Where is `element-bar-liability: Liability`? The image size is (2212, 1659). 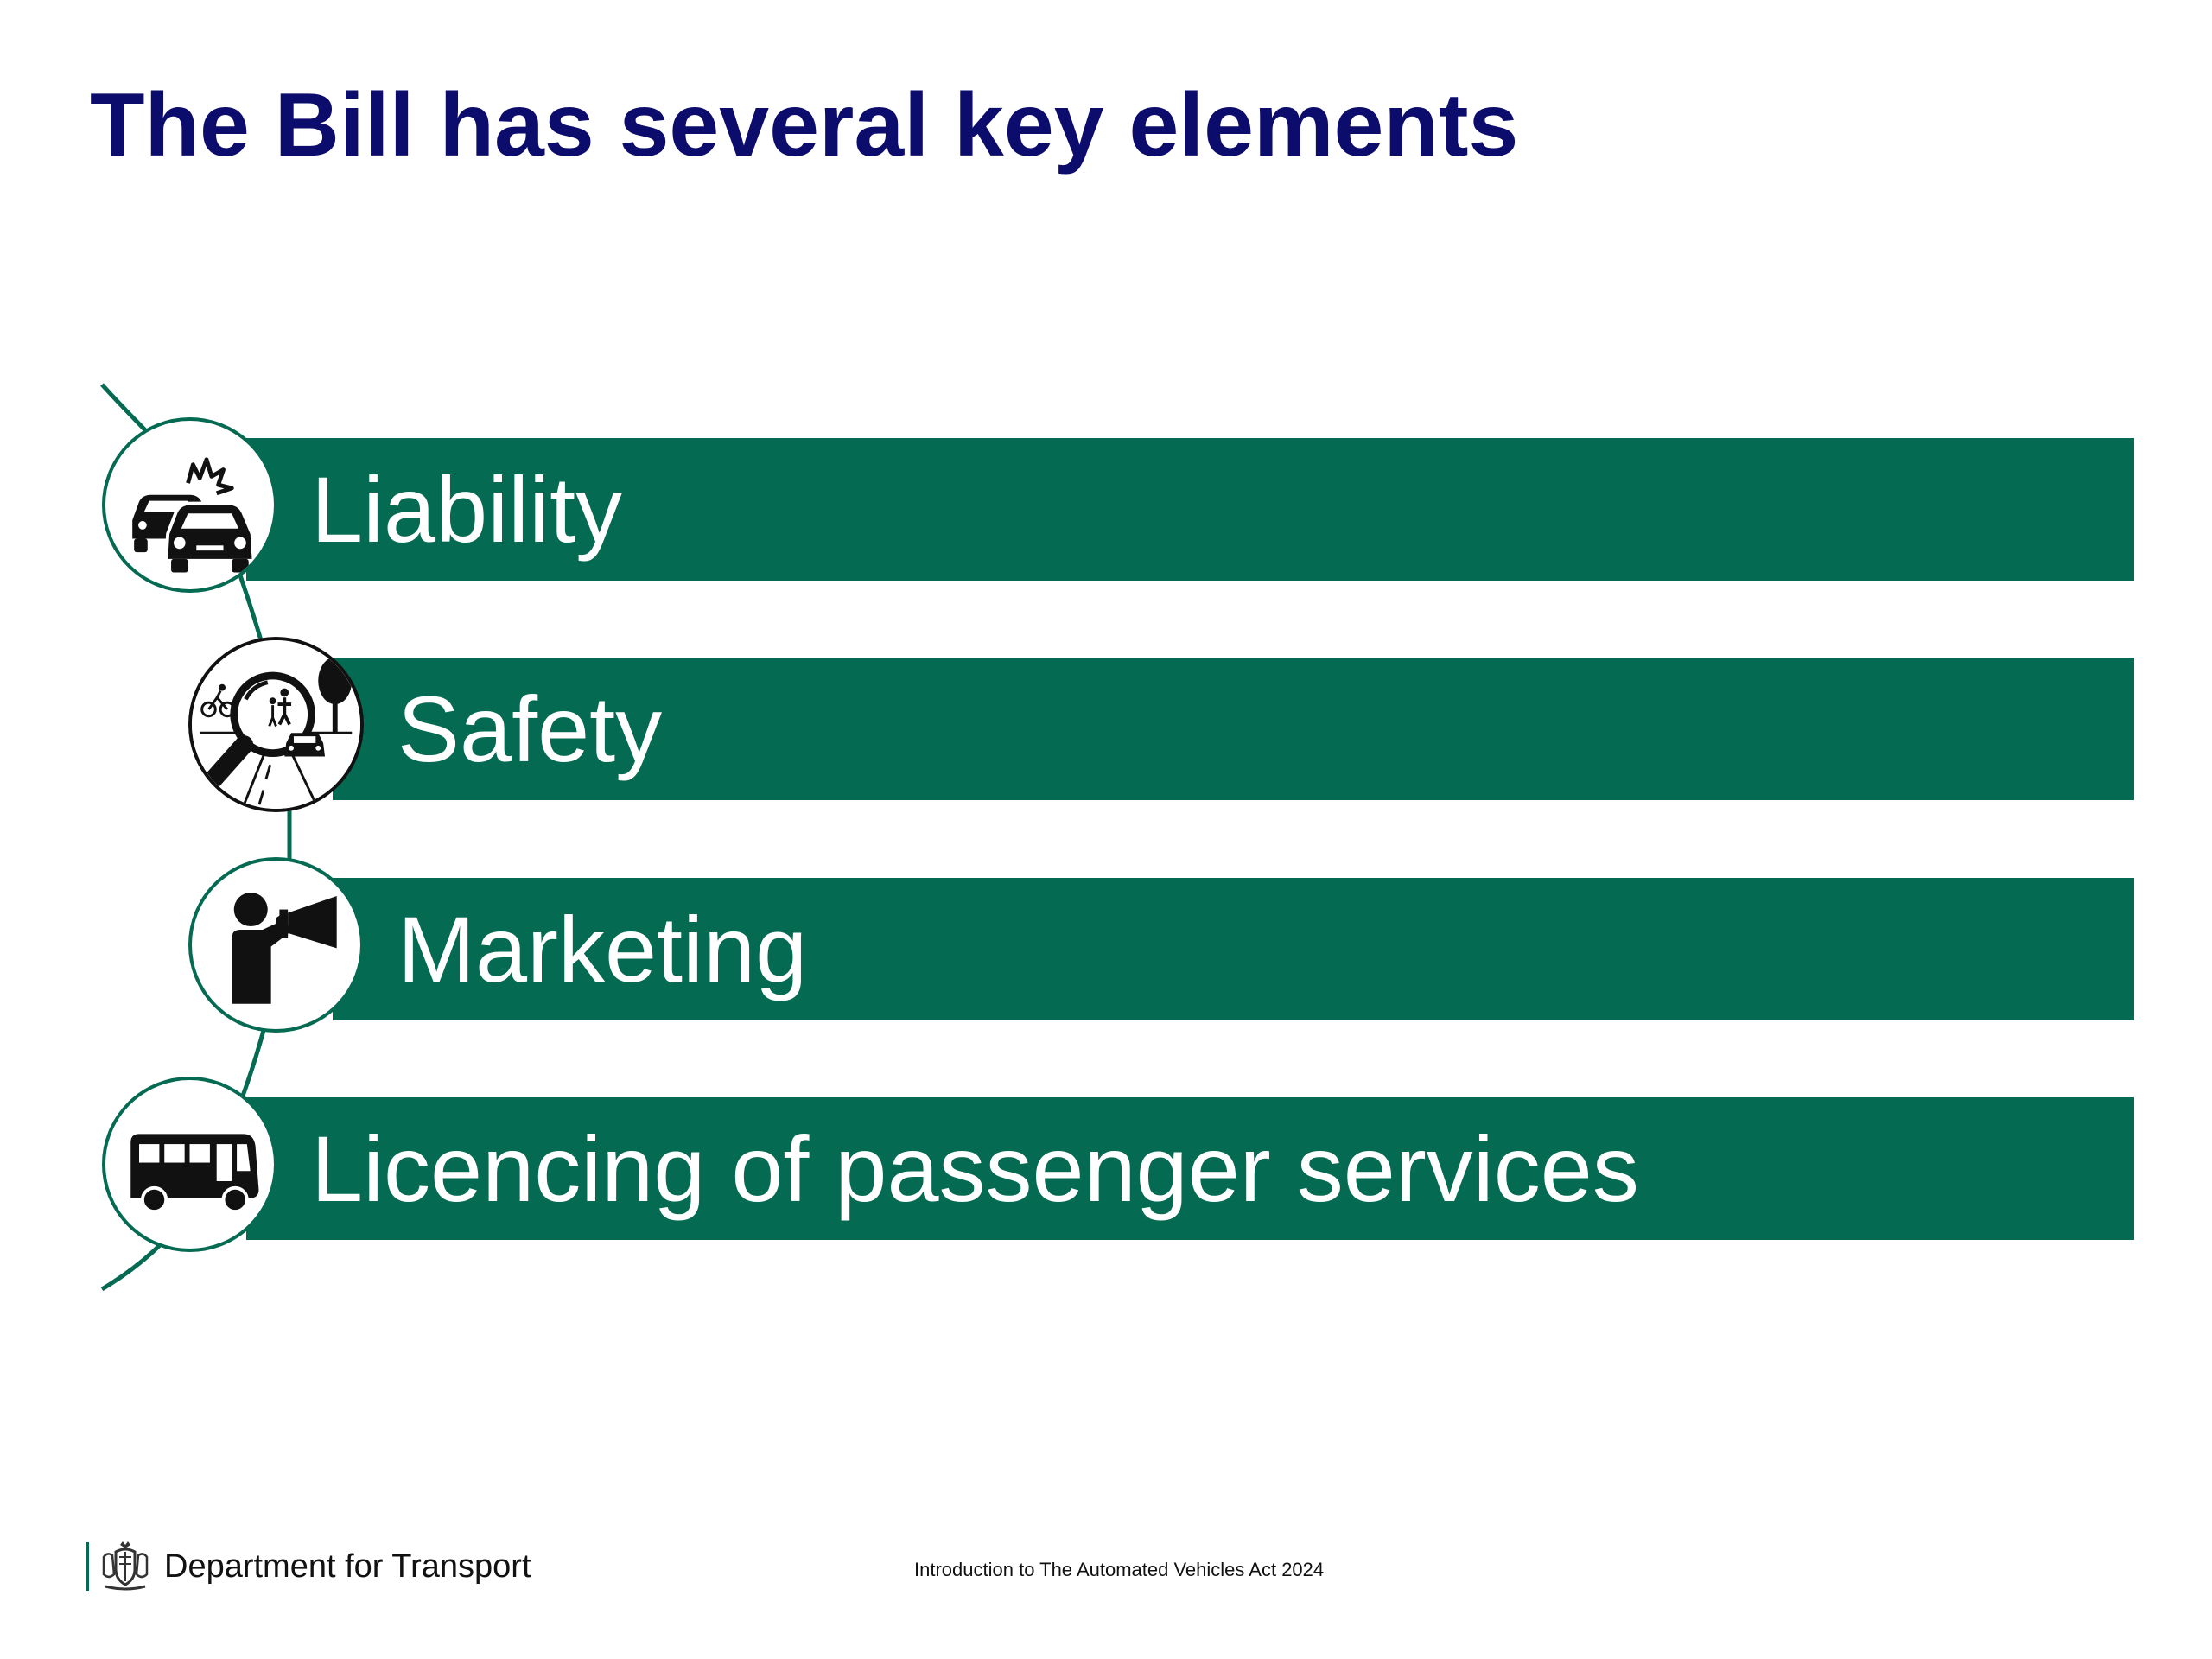 element-bar-liability: Liability is located at coordinates (1190, 509).